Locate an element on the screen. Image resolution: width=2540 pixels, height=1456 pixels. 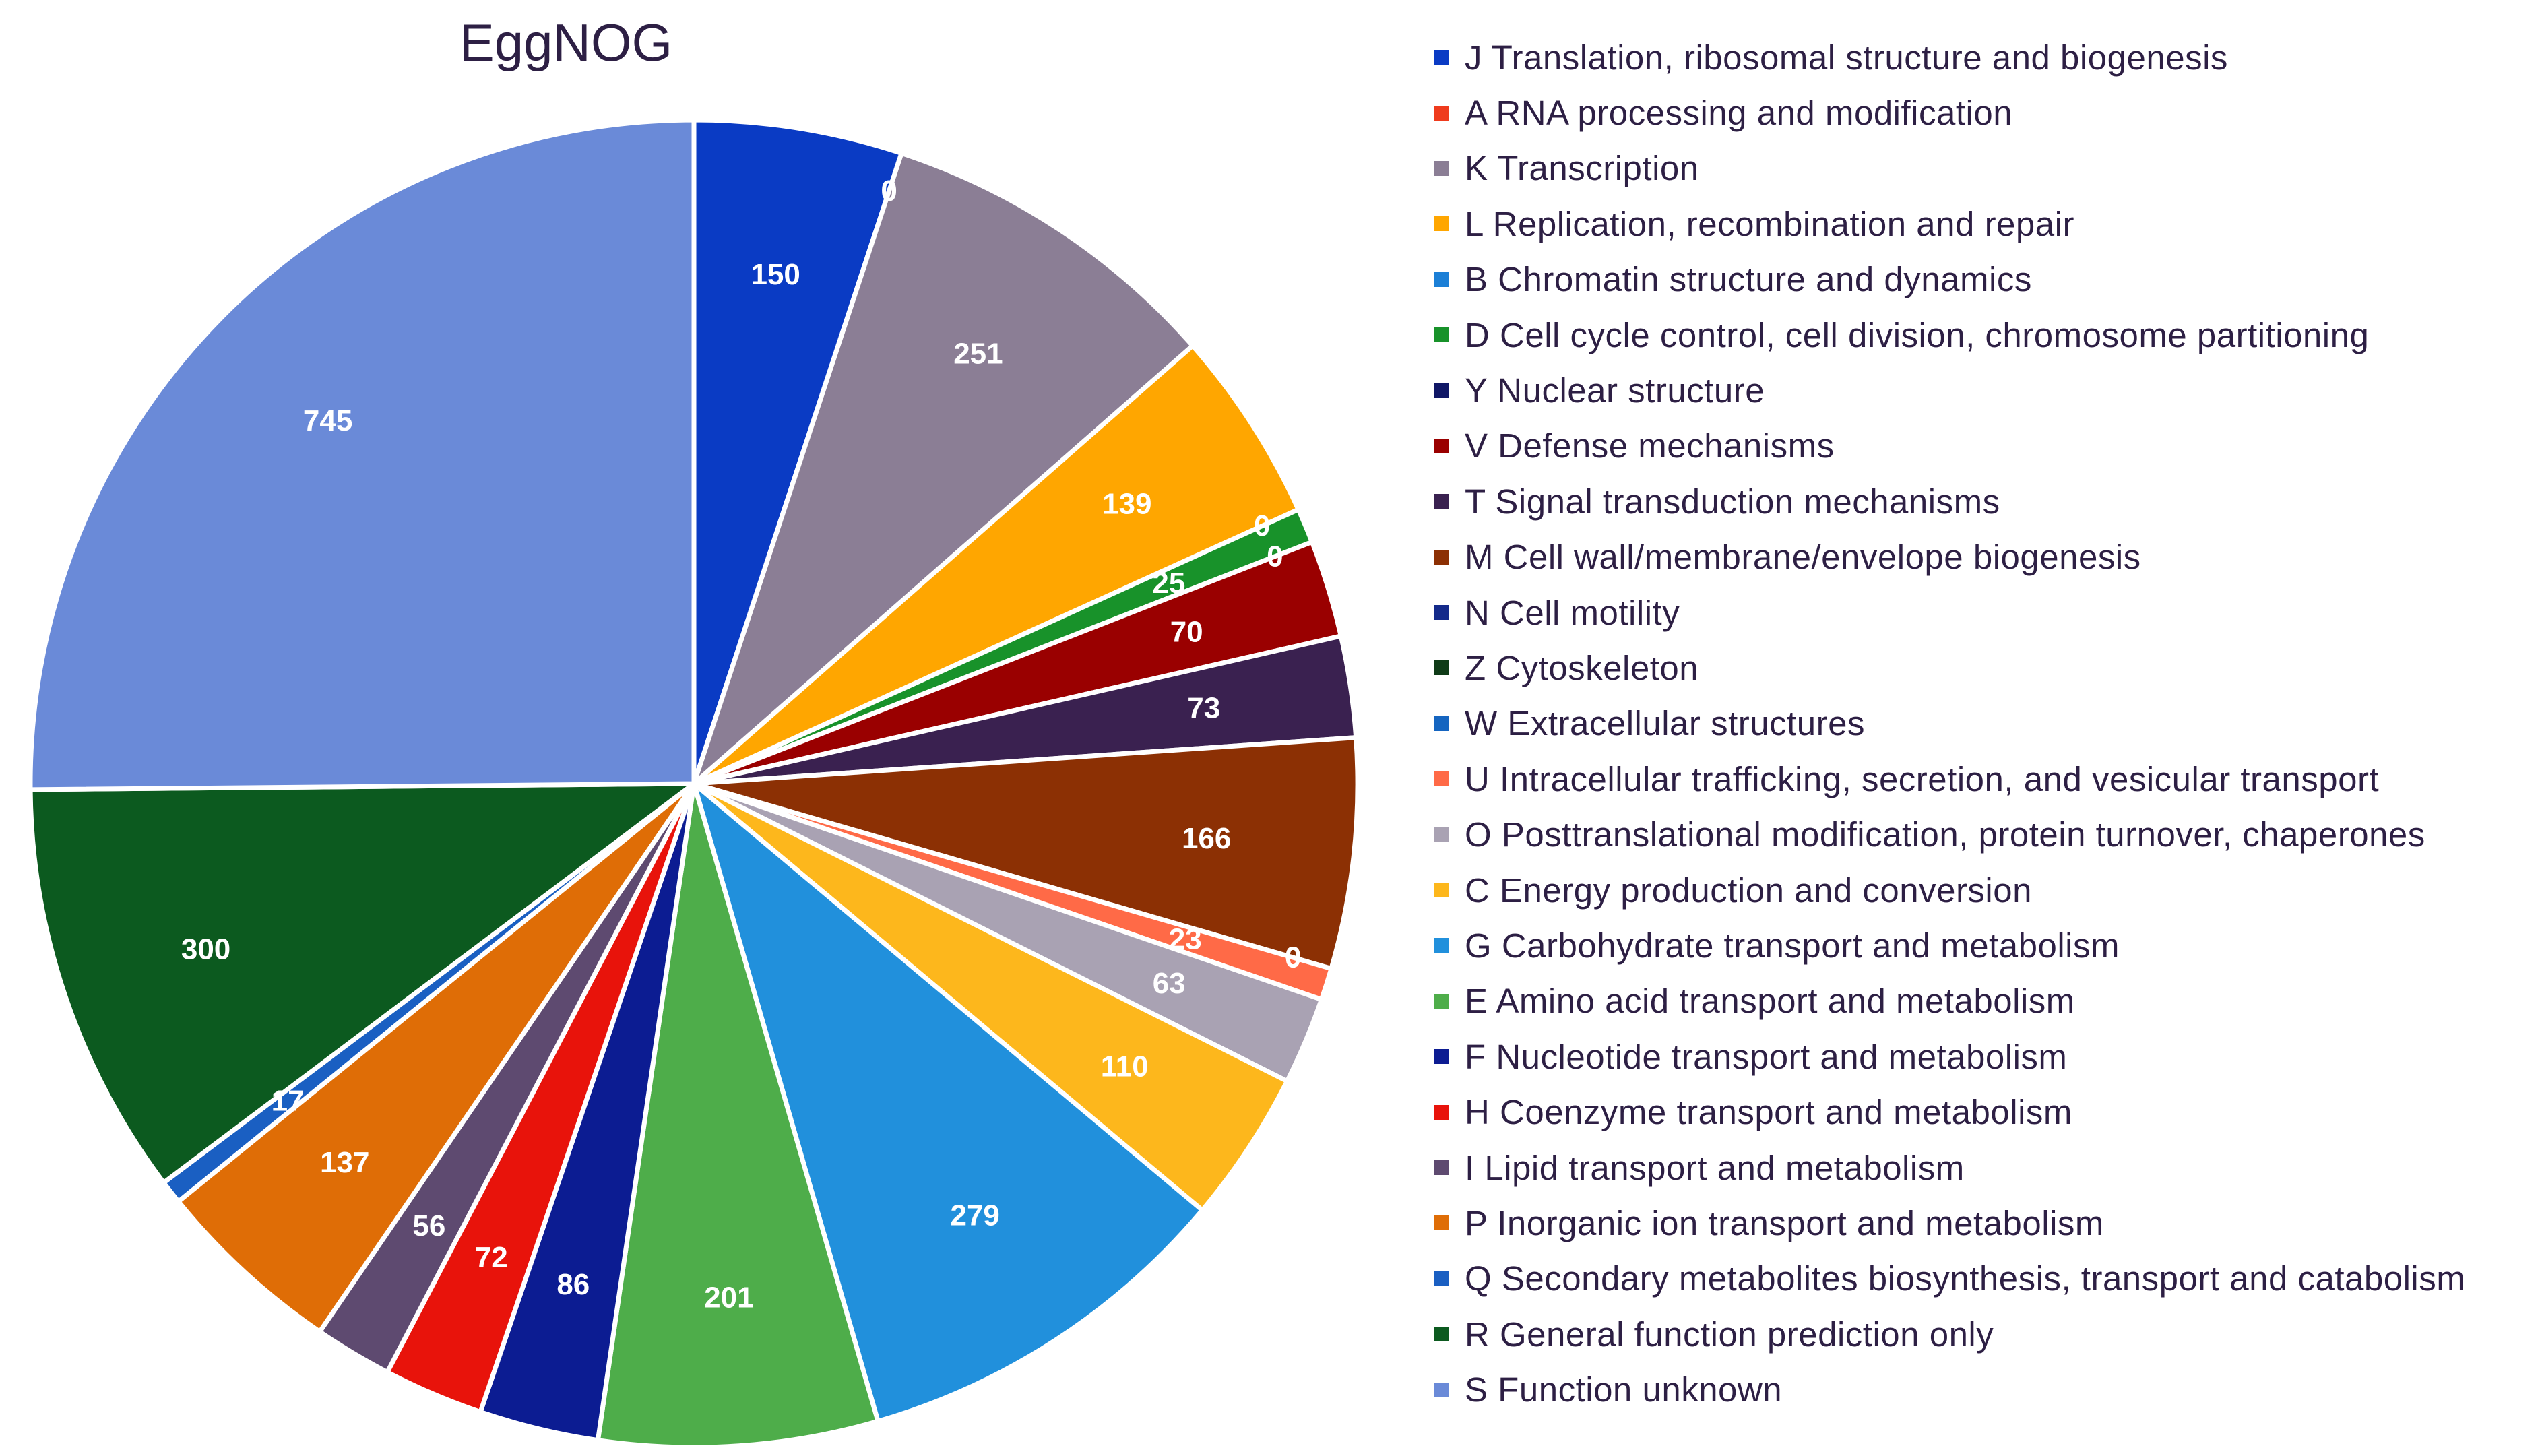
value-label-e: 201 is located at coordinates (728, 1298).